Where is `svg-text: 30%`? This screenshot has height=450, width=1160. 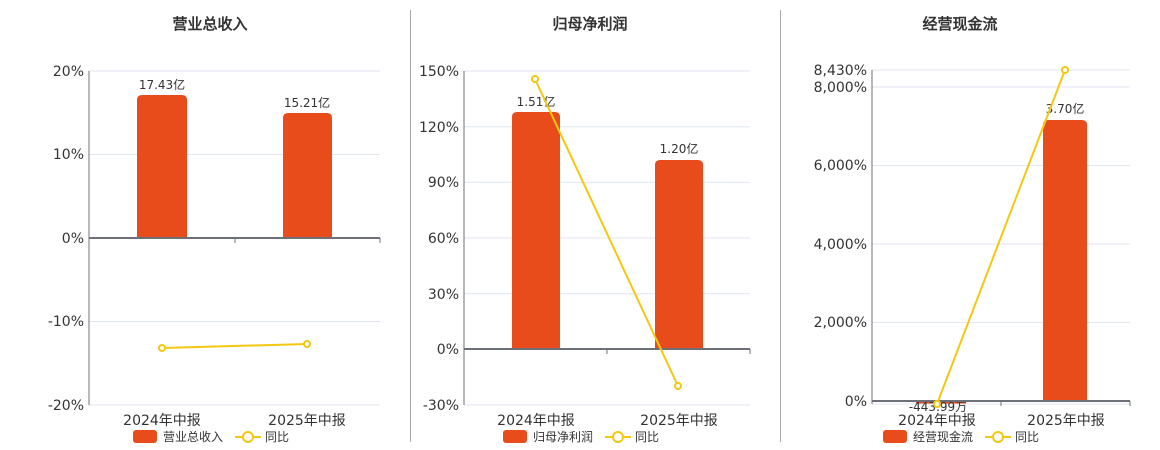
svg-text: 30% is located at coordinates (443, 295).